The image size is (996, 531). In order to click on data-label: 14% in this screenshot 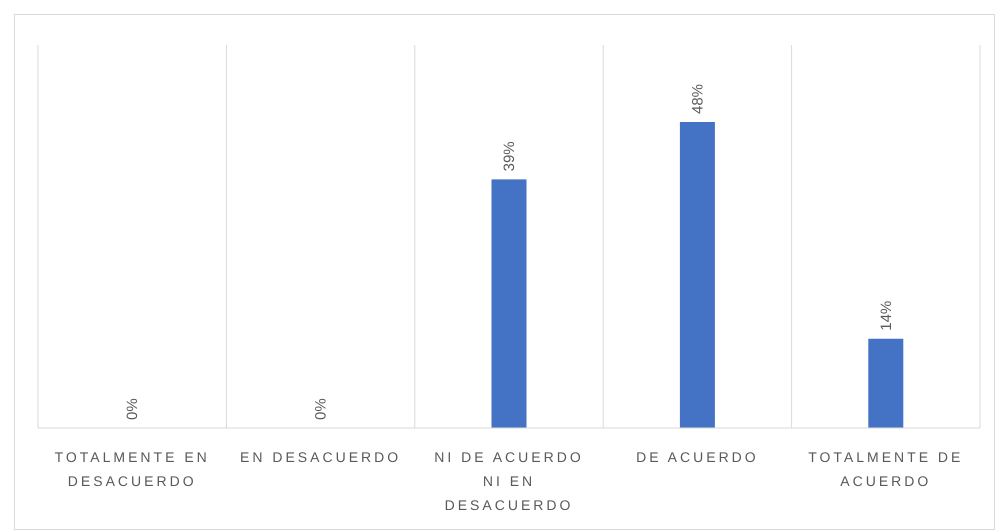, I will do `click(886, 315)`.